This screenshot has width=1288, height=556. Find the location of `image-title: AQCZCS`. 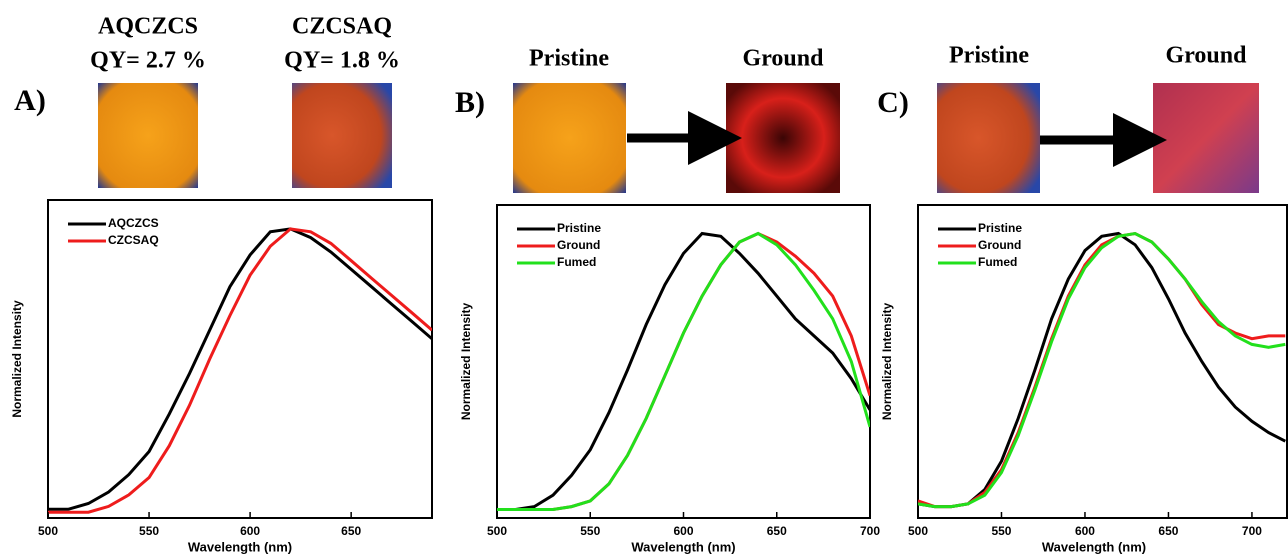

image-title: AQCZCS is located at coordinates (148, 27).